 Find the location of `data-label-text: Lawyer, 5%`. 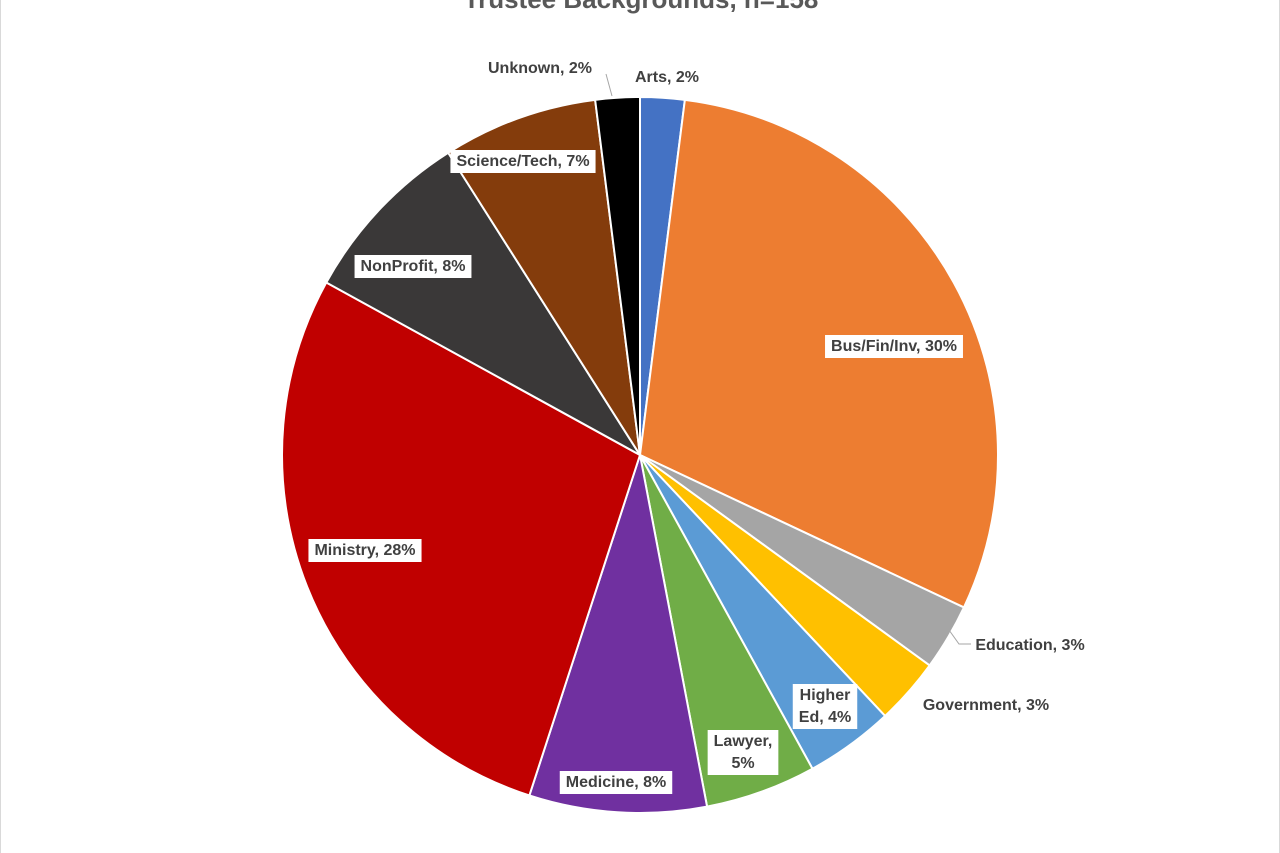

data-label-text: Lawyer, 5% is located at coordinates (743, 752).